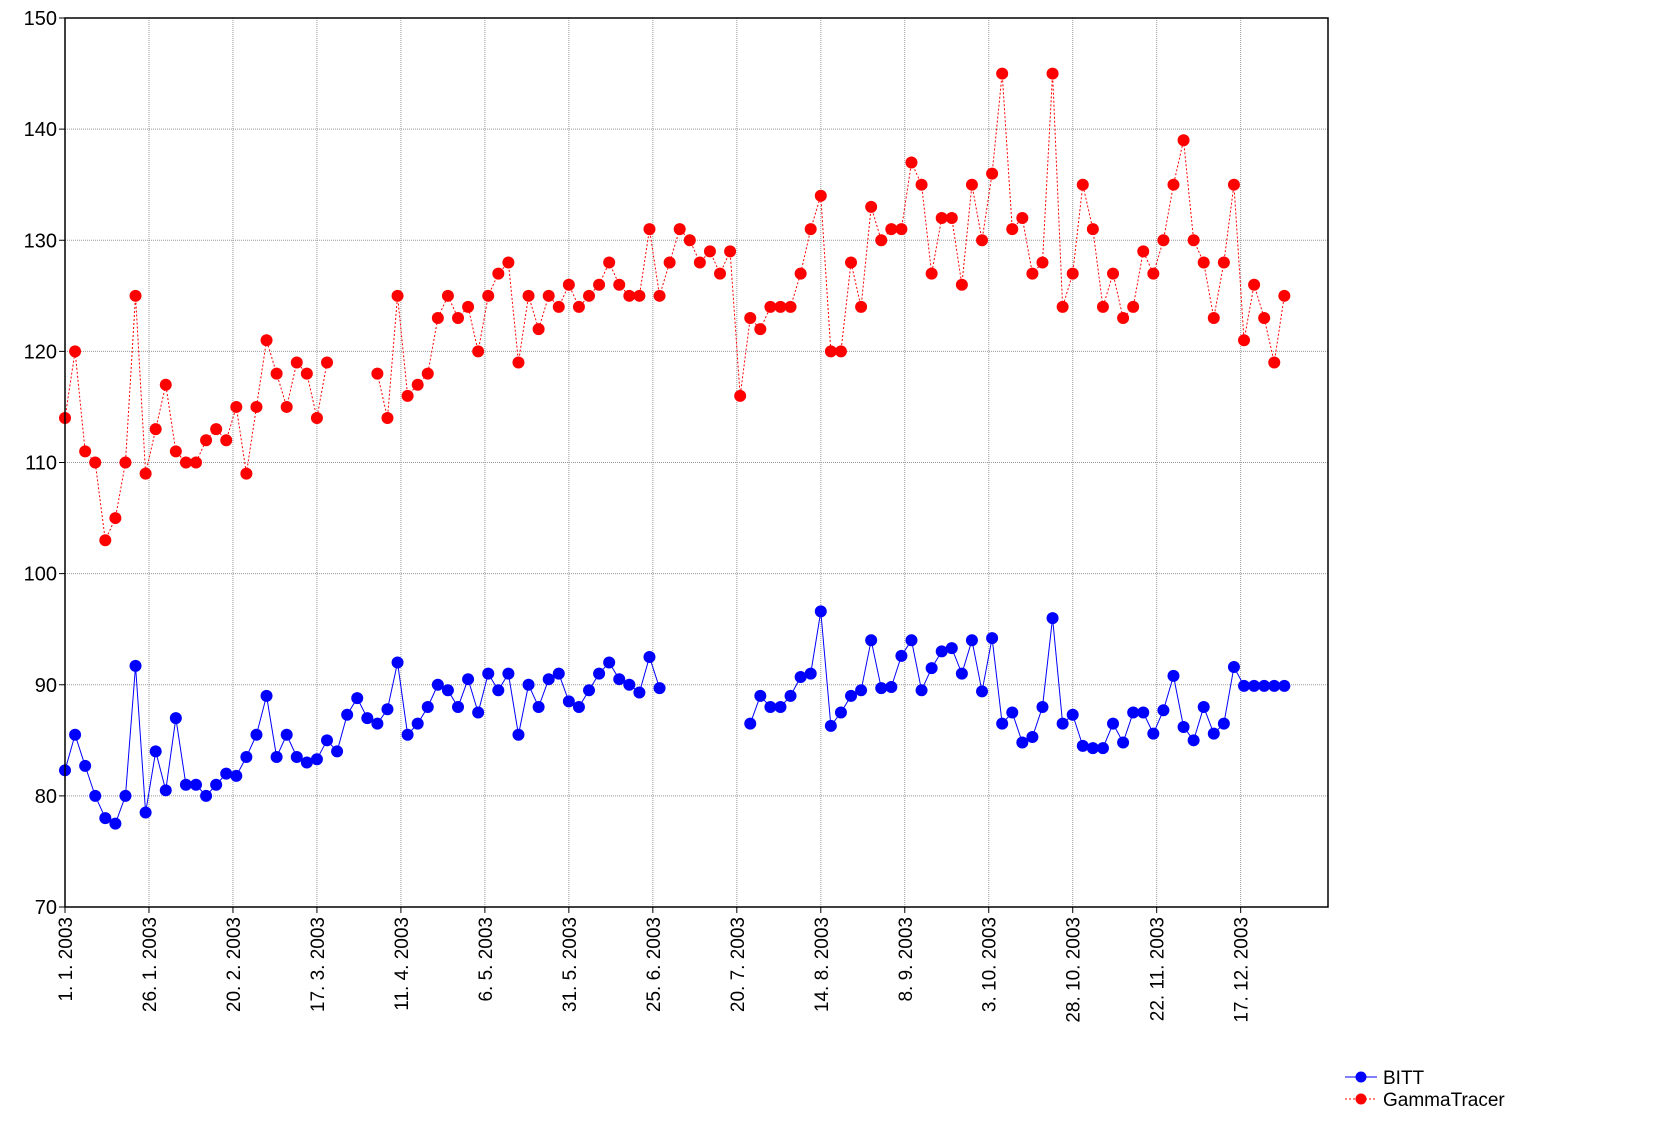 The width and height of the screenshot is (1669, 1127). Describe the element at coordinates (40, 19) in the screenshot. I see `y-tick-label: 150` at that location.